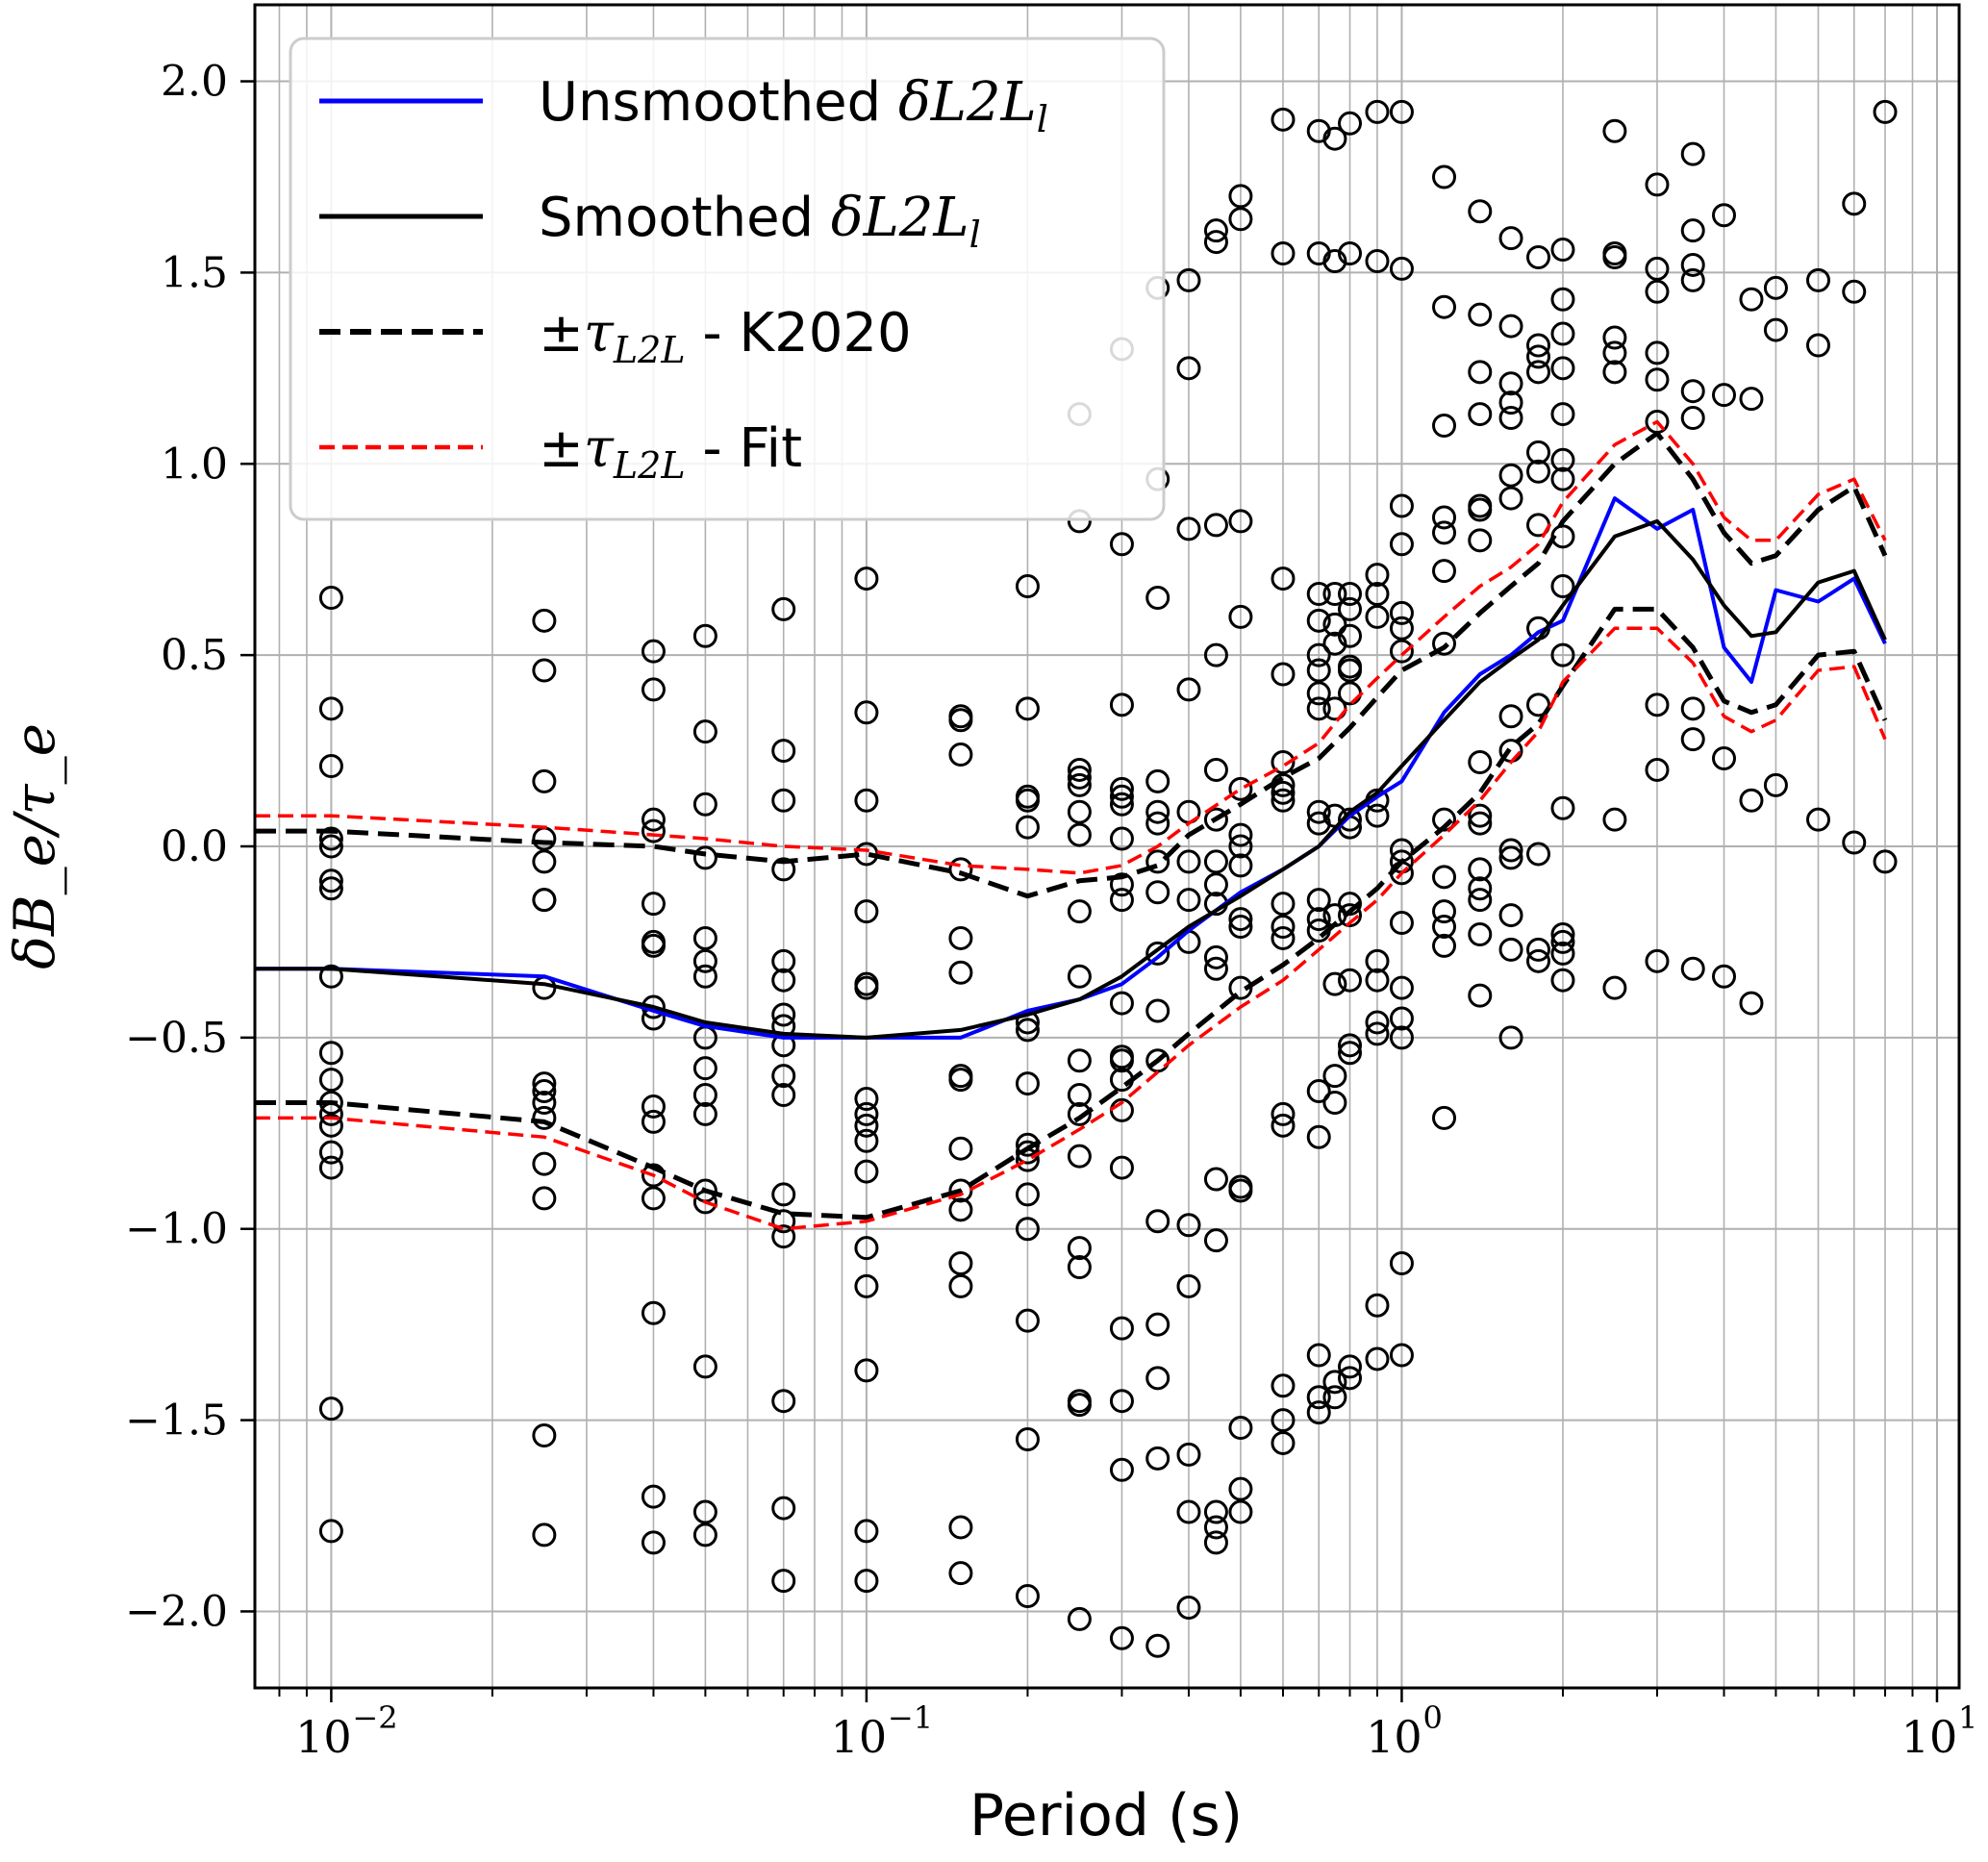 The height and width of the screenshot is (1862, 1988). What do you see at coordinates (194, 272) in the screenshot?
I see `y-tick-label: 1.5` at bounding box center [194, 272].